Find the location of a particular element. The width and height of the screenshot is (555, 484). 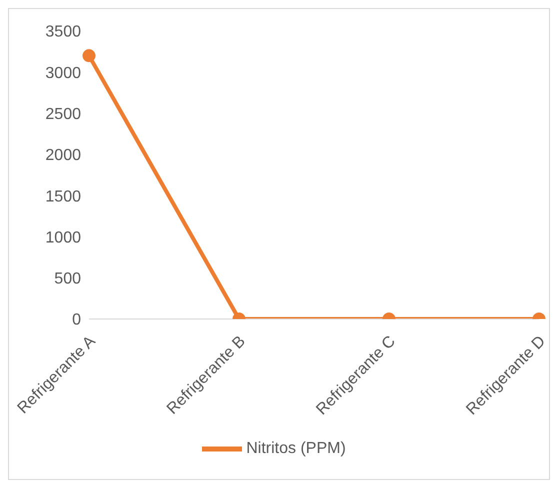

y-tick-label: 1000 is located at coordinates (63, 237).